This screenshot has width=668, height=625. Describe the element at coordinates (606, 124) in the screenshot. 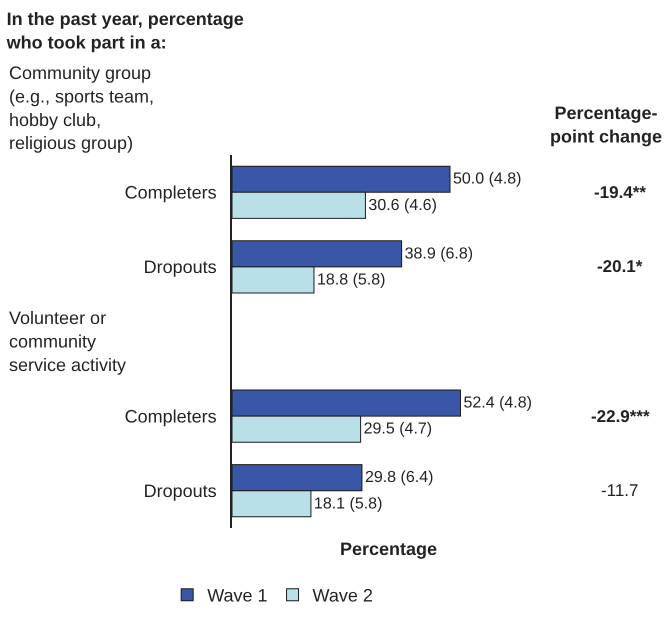

I see `text: Percentage- point change` at that location.